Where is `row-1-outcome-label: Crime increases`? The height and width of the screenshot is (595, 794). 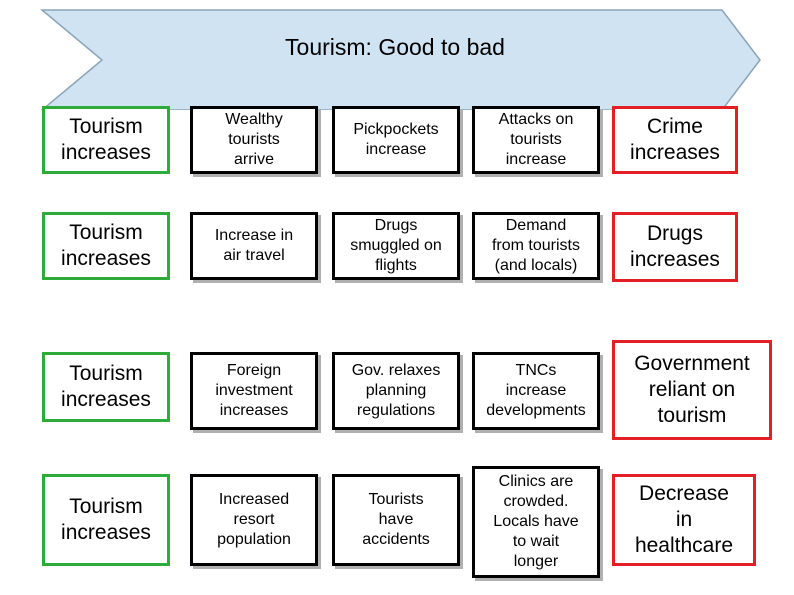 row-1-outcome-label: Crime increases is located at coordinates (675, 139).